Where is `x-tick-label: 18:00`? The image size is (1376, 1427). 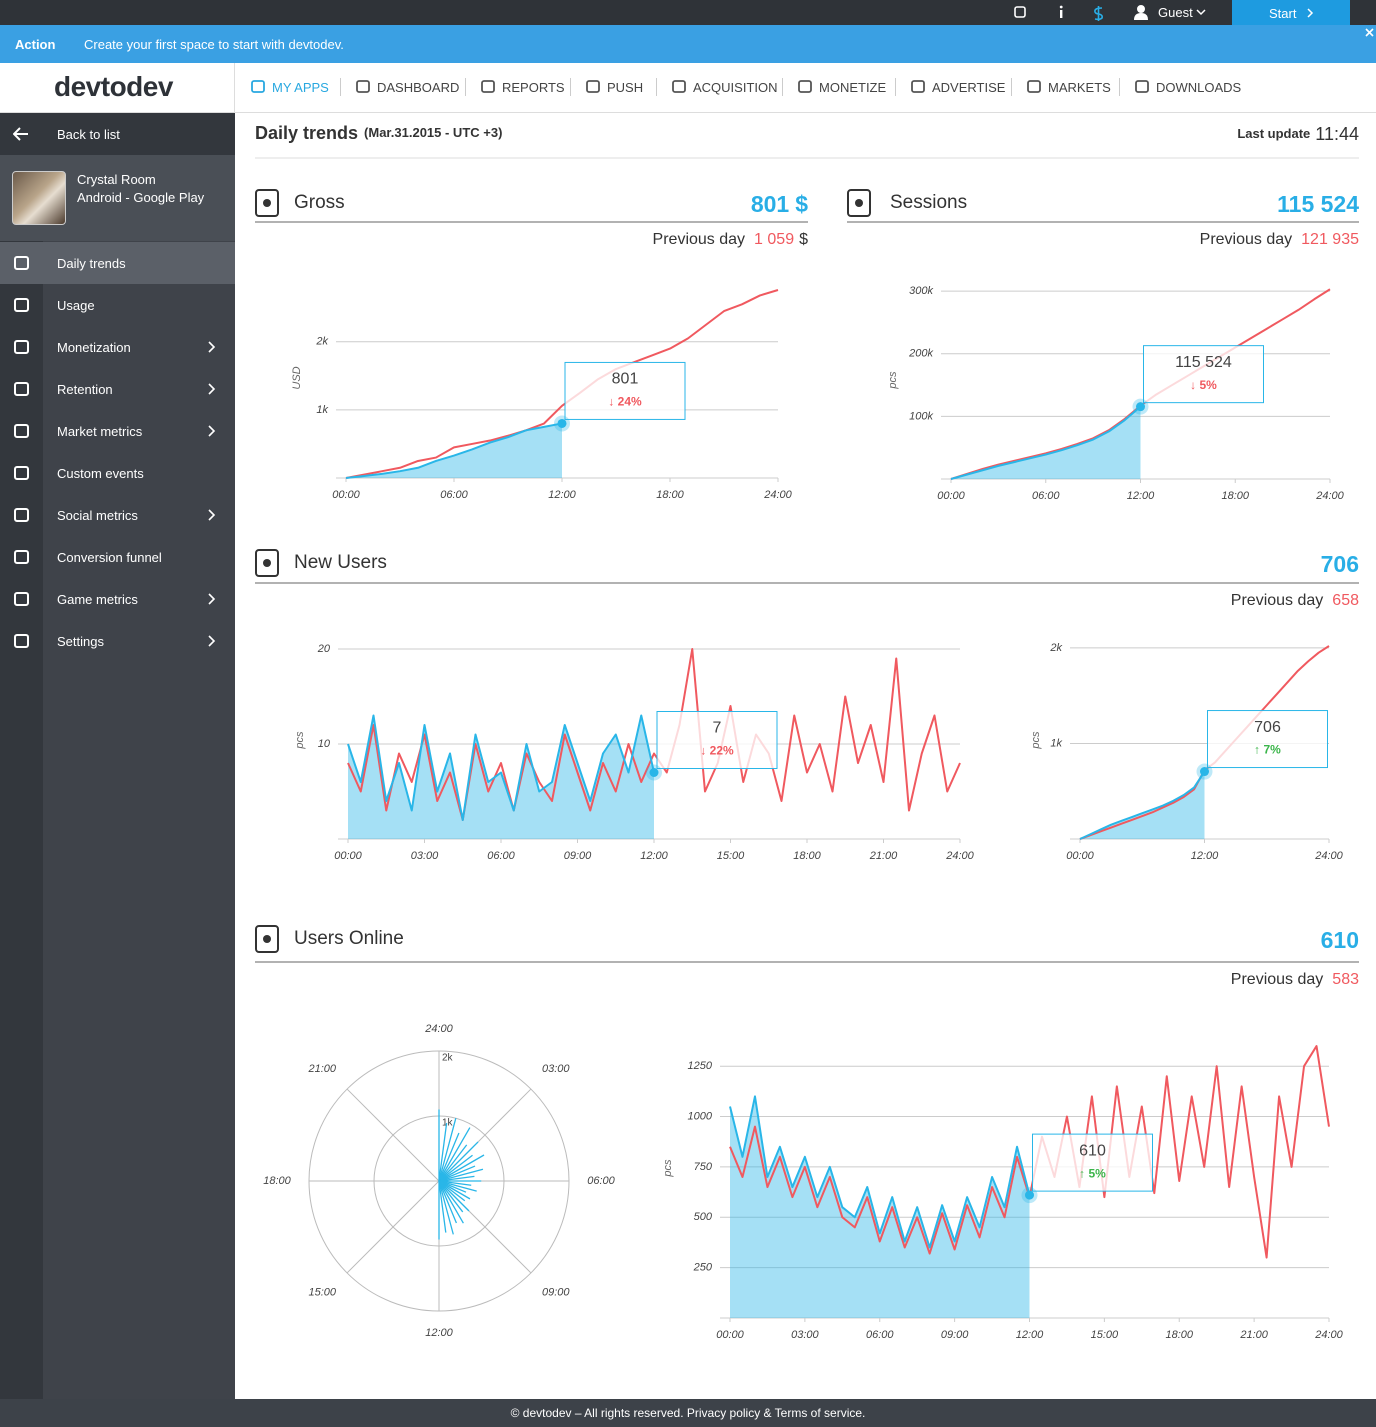
x-tick-label: 18:00 is located at coordinates (670, 495).